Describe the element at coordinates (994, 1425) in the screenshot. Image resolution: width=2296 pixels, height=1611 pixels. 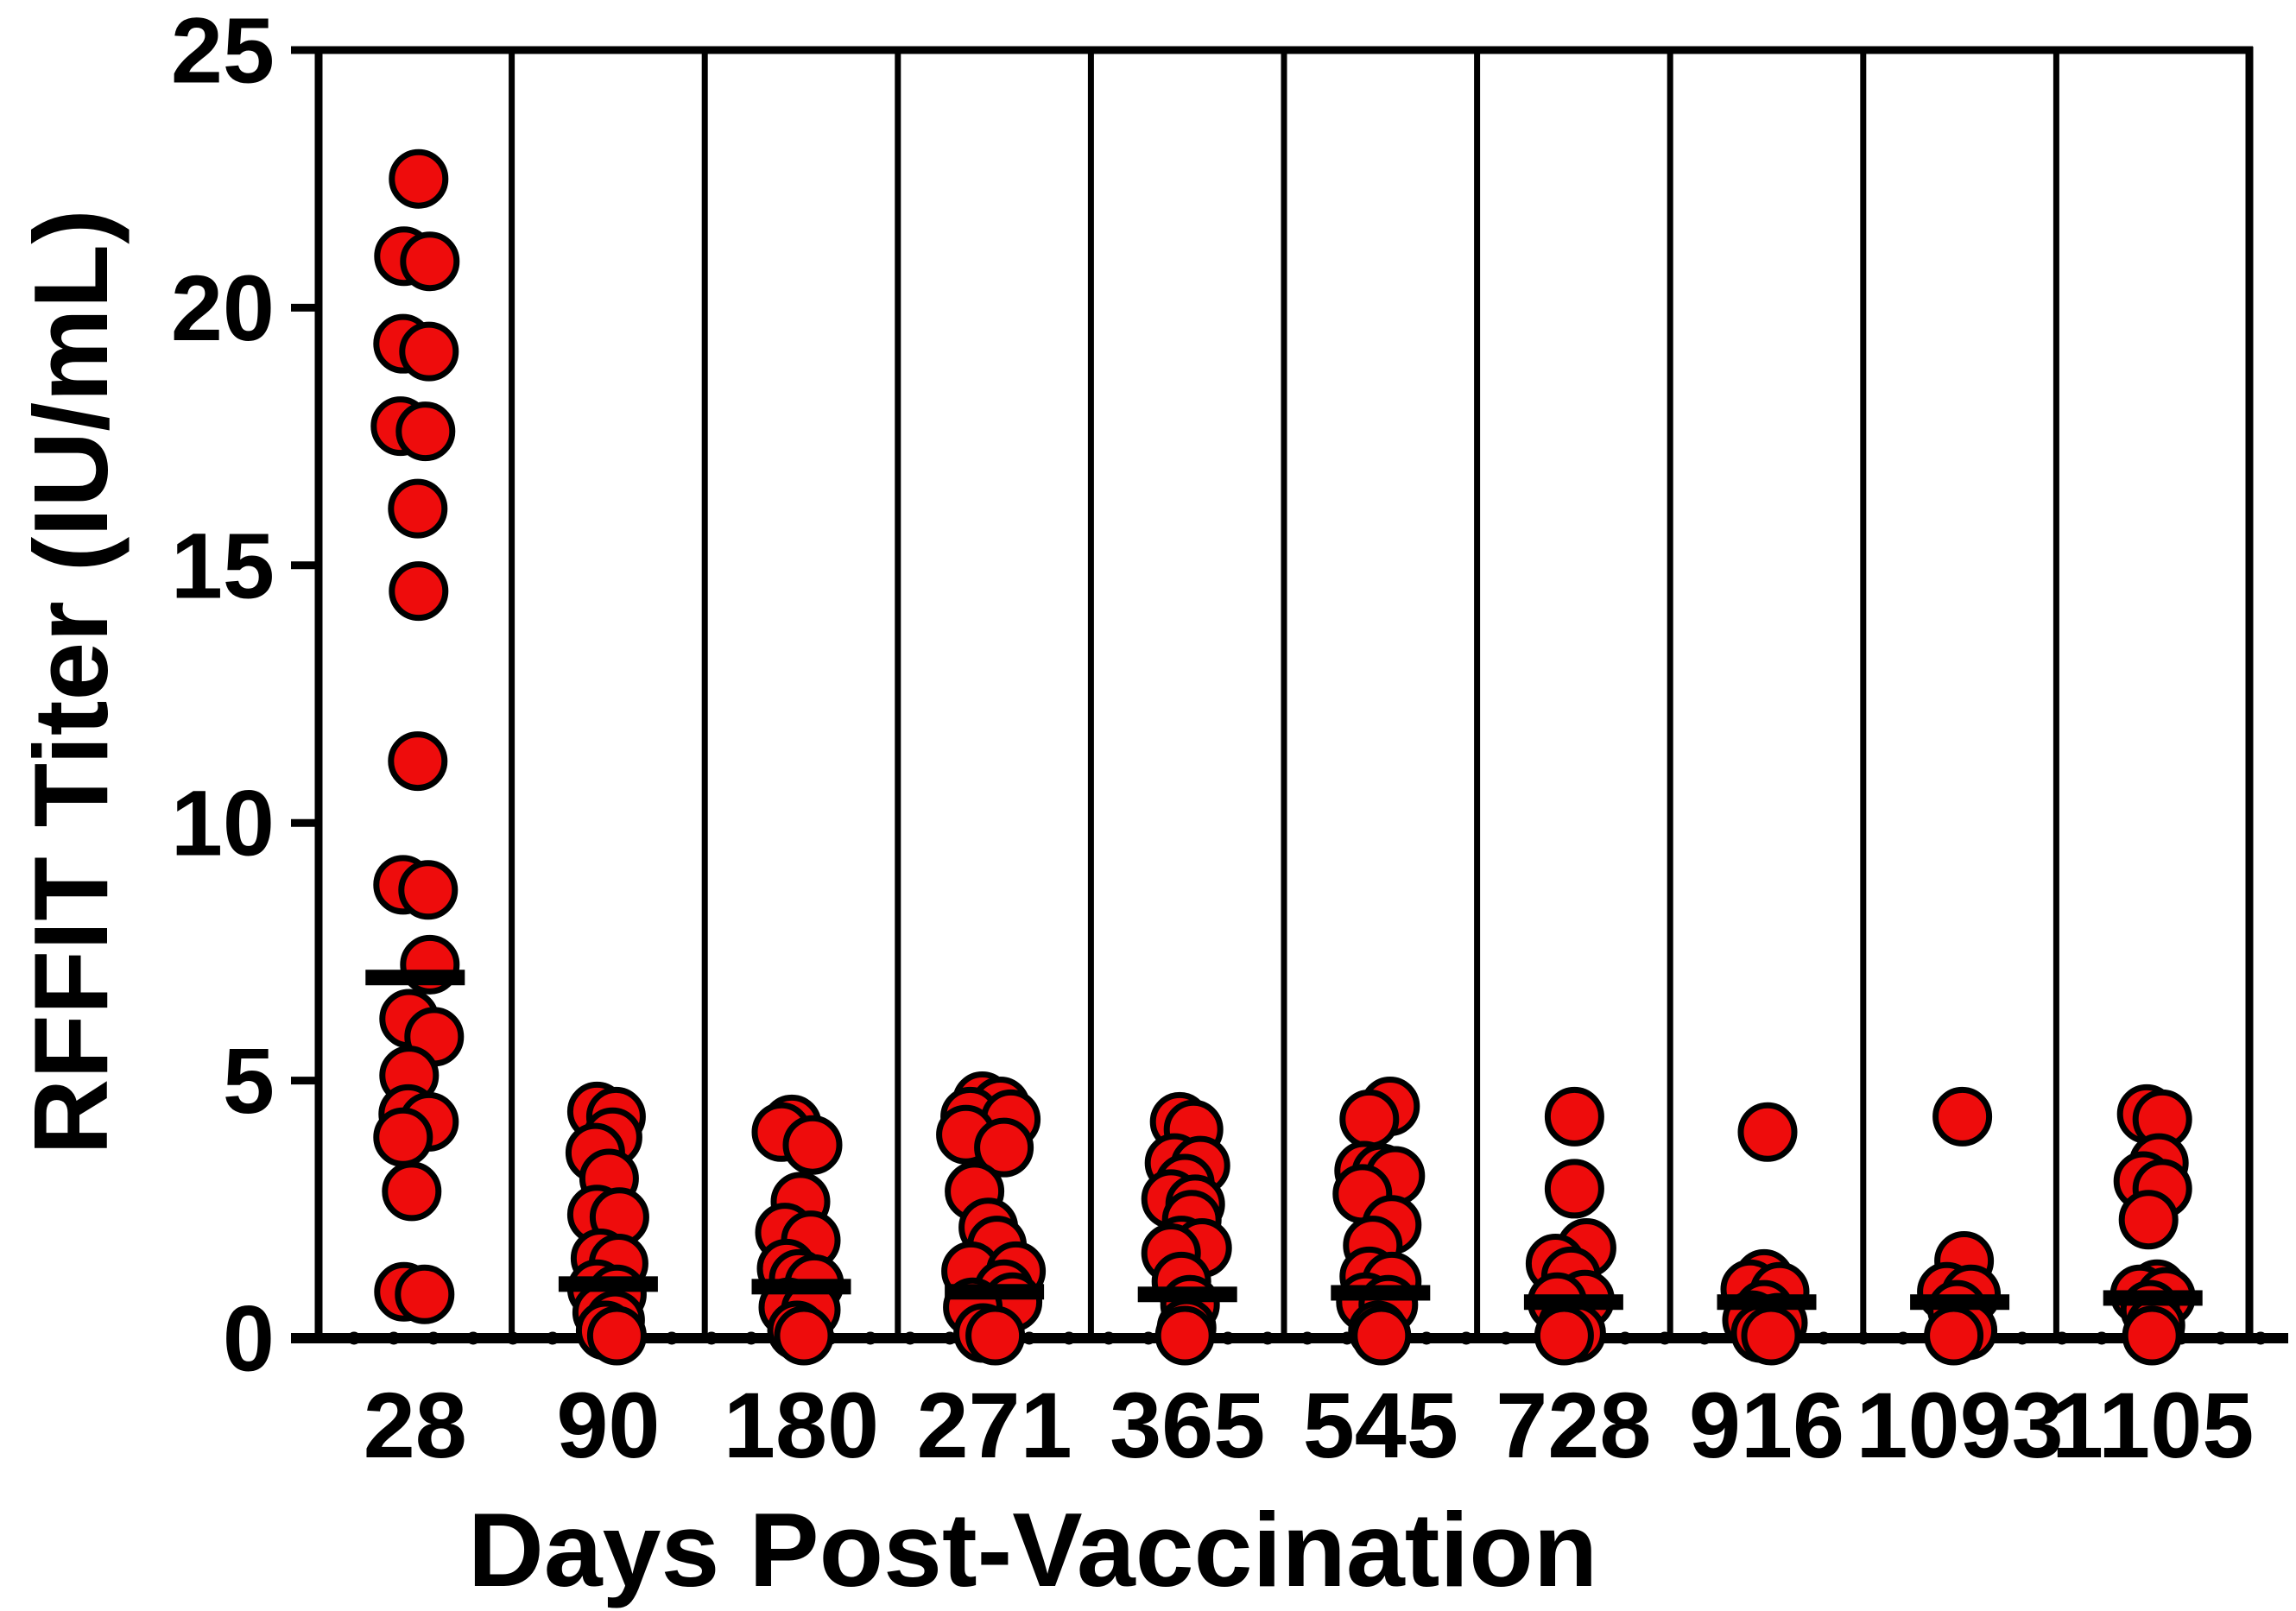
I see `x-tick-label: 271` at that location.